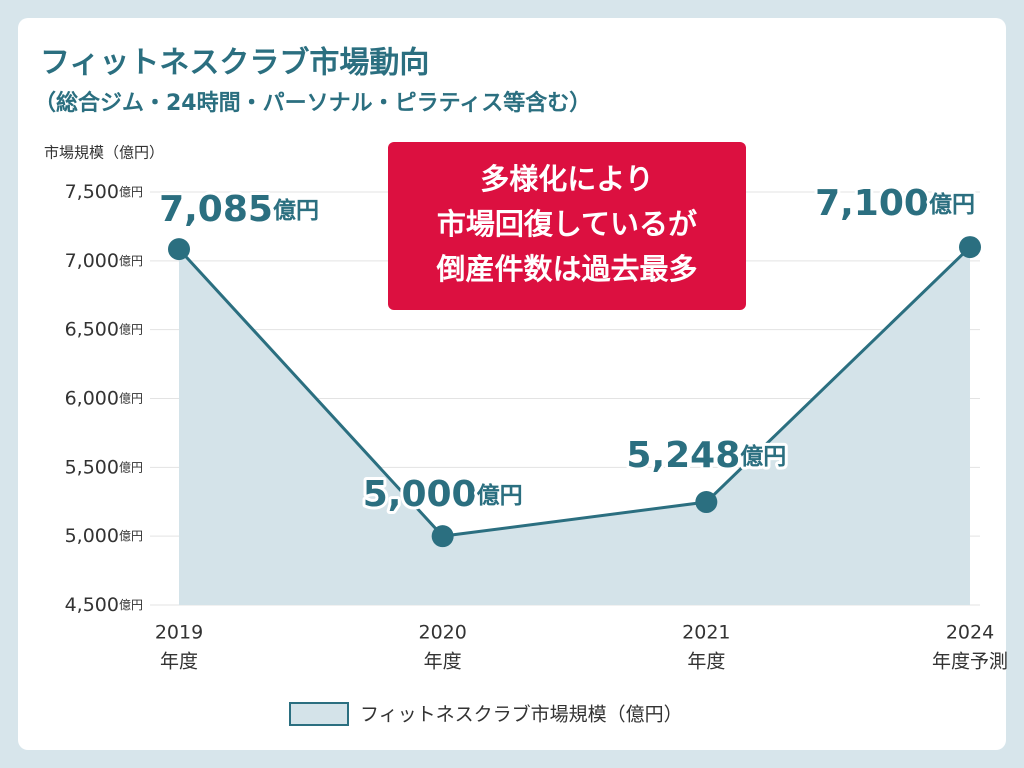 The image size is (1024, 768). I want to click on y-tick-number: 4,500, so click(92, 605).